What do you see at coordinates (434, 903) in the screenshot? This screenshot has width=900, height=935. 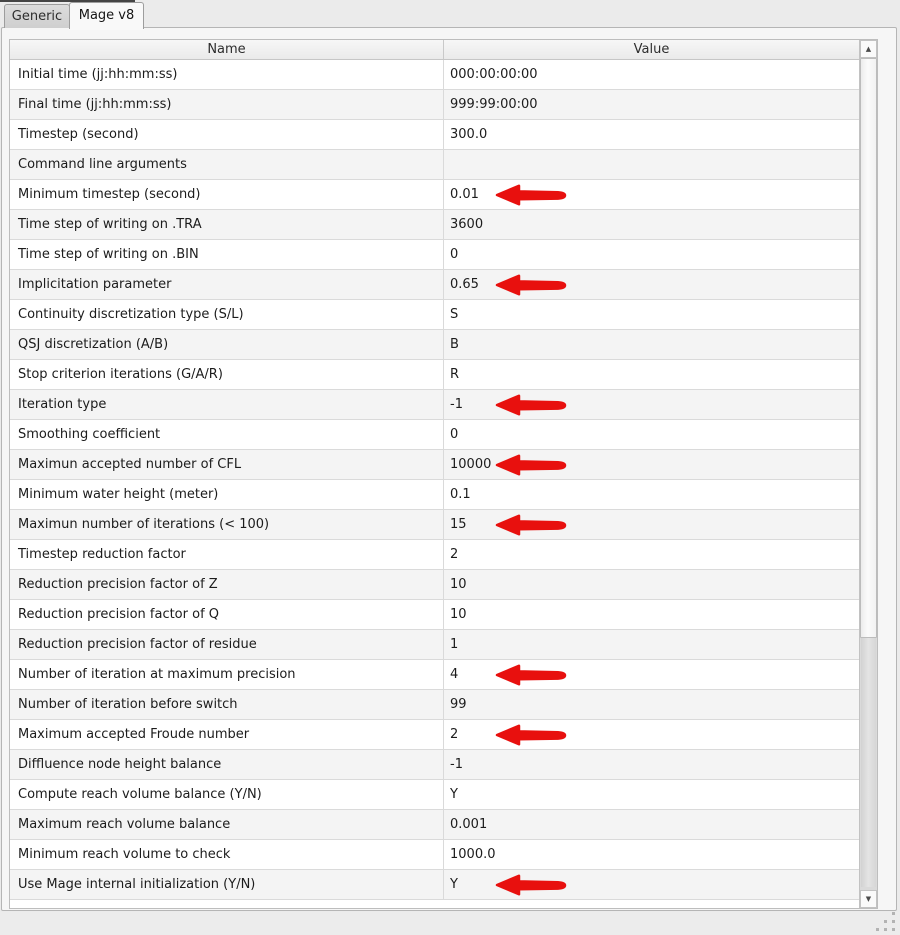 I see `table-row-partial` at bounding box center [434, 903].